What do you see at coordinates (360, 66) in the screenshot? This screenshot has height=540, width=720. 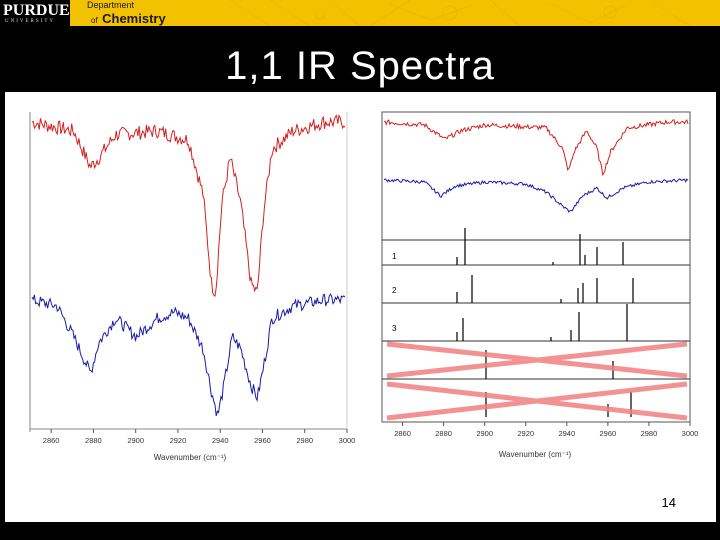 I see `slide-title: 1,1 IR Spectra` at bounding box center [360, 66].